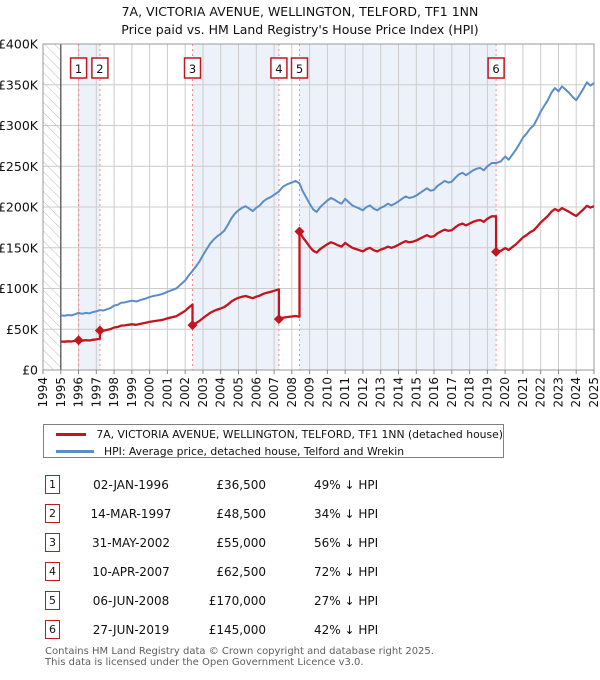  What do you see at coordinates (305, 513) in the screenshot?
I see `table-row: 2 14-MAR-1997 £48,500 34% ↓ HPI` at bounding box center [305, 513].